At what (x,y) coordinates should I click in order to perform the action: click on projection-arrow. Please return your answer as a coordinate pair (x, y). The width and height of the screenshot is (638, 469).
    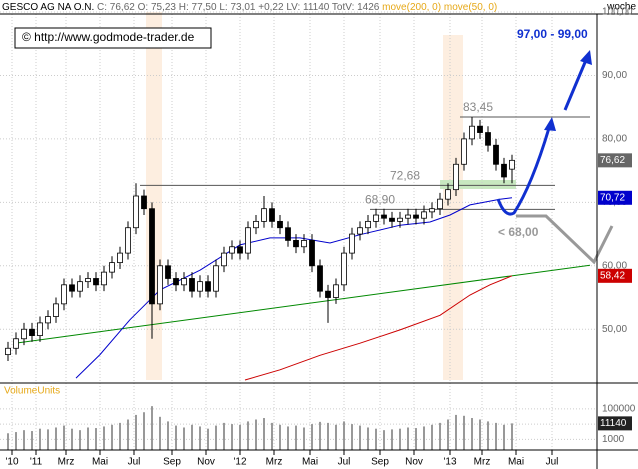
    Looking at the image, I should click on (575, 85).